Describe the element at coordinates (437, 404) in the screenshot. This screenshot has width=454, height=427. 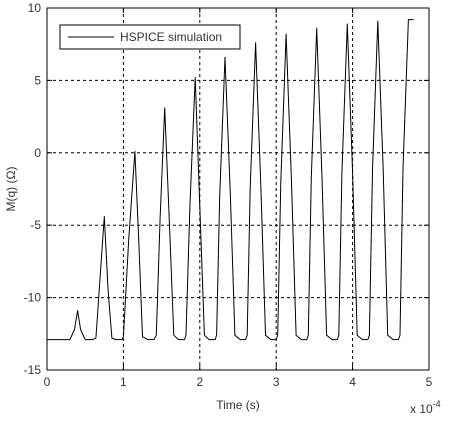
I see `x-axis-scale-exponent: -4` at that location.